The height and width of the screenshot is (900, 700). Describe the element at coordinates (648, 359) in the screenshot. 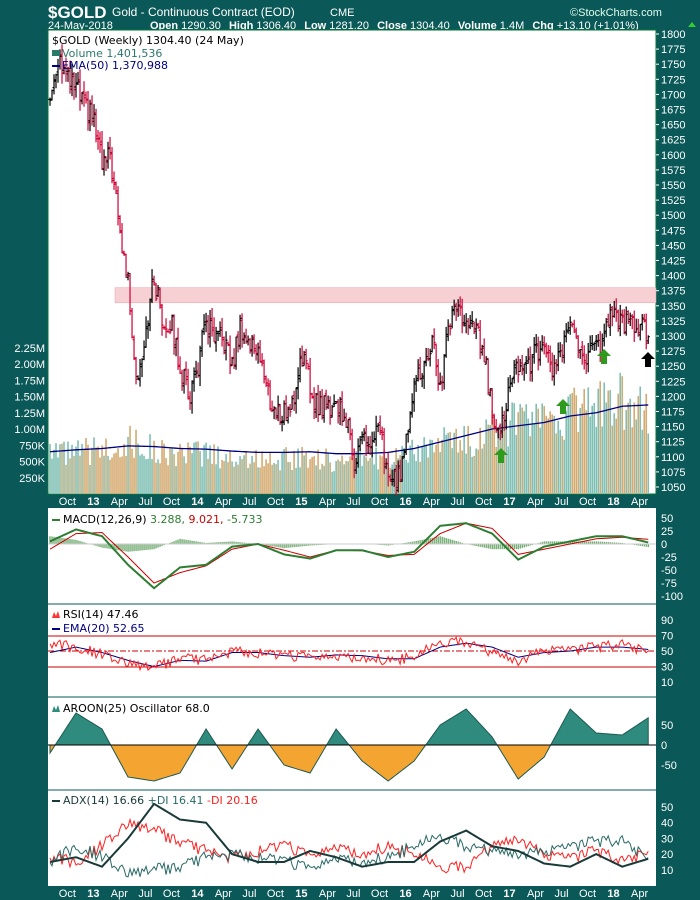

I see `black-up-arrow-icon` at that location.